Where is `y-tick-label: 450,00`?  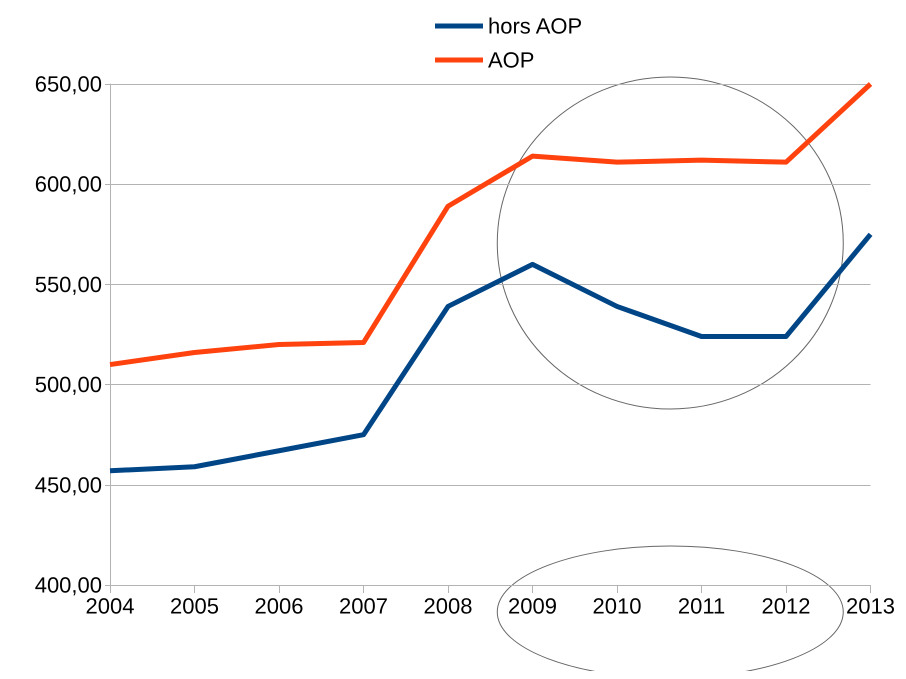
y-tick-label: 450,00 is located at coordinates (68, 485).